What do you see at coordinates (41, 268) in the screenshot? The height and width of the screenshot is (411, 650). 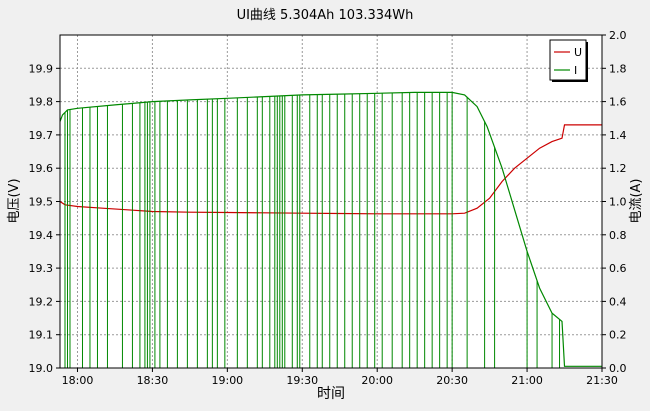 I see `y-tick-label: 19.3` at bounding box center [41, 268].